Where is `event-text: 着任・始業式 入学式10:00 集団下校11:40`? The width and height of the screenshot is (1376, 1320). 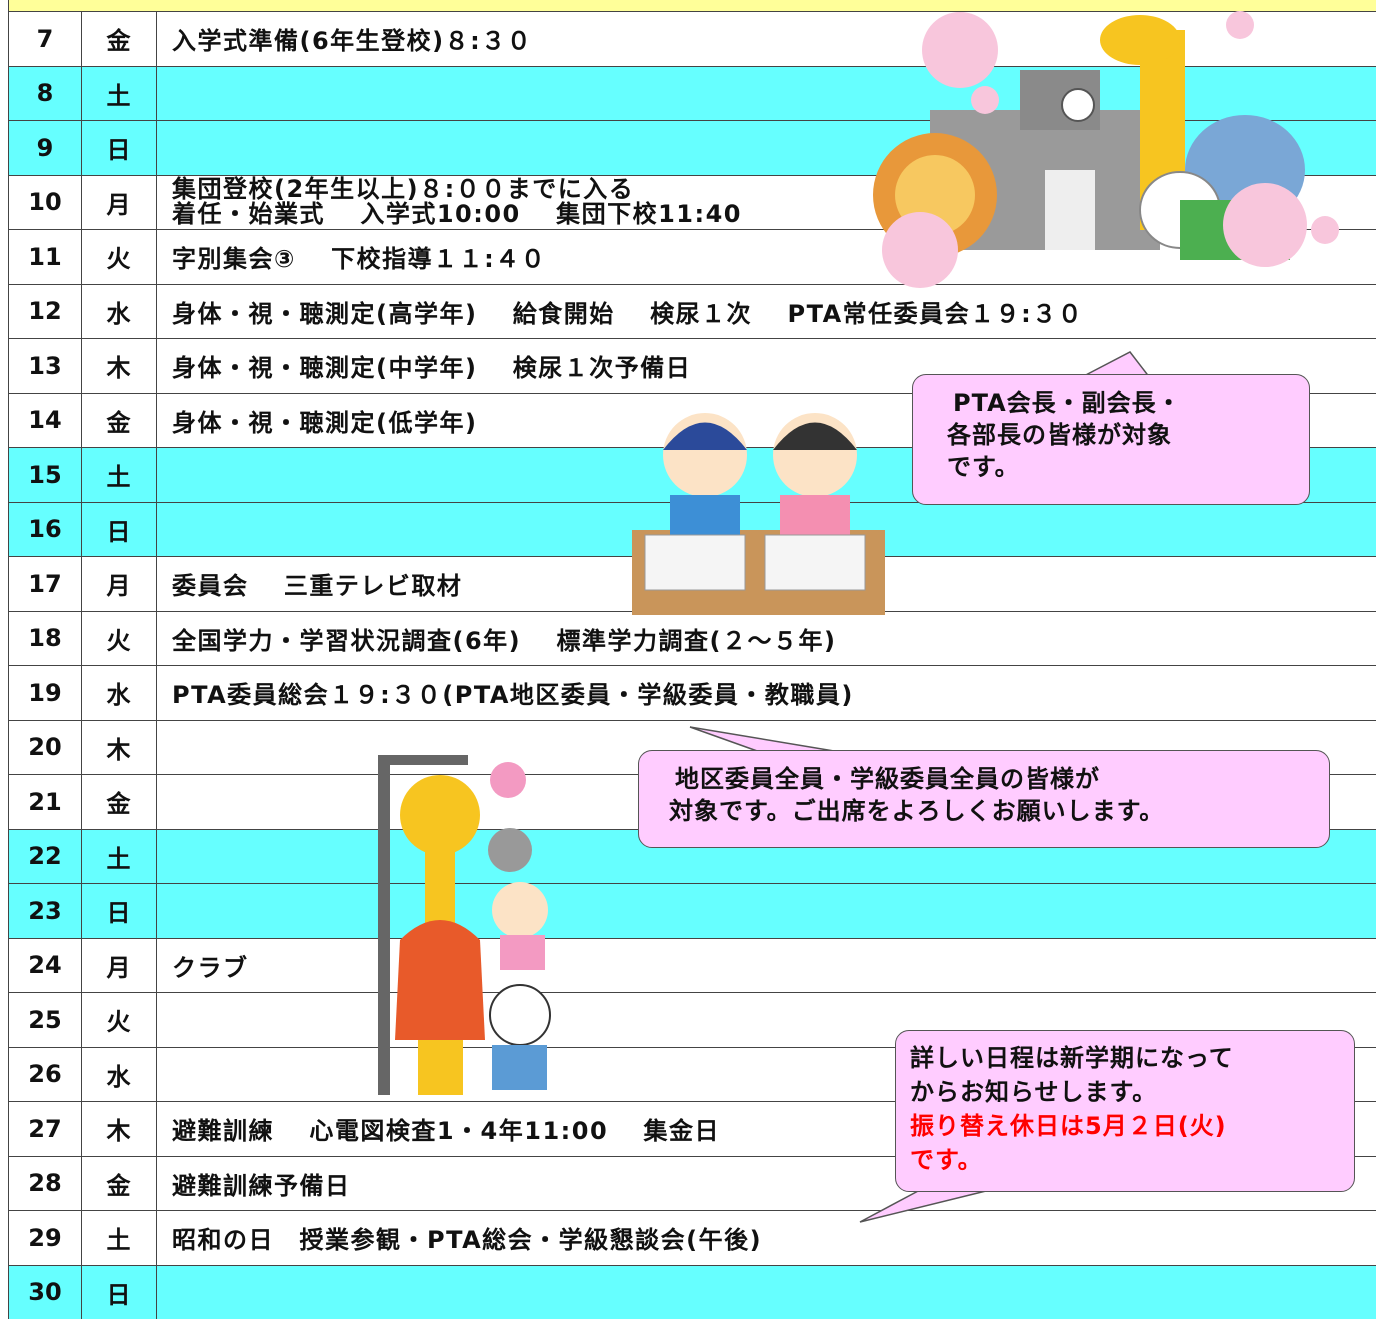 event-text: 着任・始業式 入学式10:00 集団下校11:40 is located at coordinates (457, 214).